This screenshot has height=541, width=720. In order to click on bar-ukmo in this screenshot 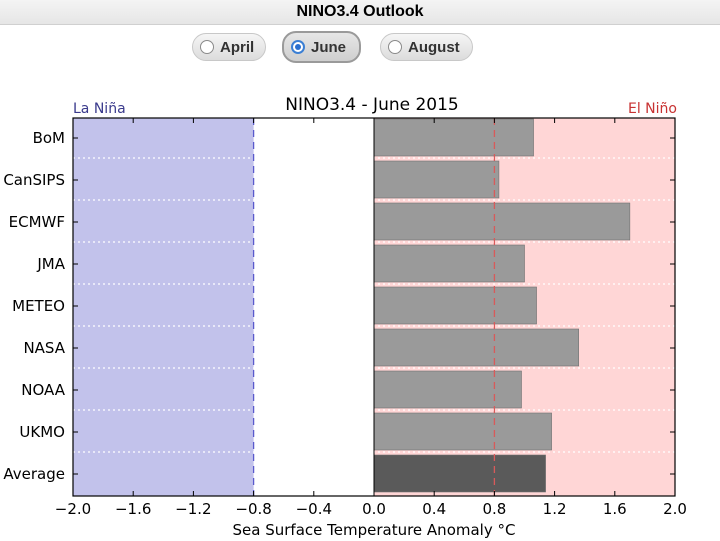, I will do `click(462, 431)`.